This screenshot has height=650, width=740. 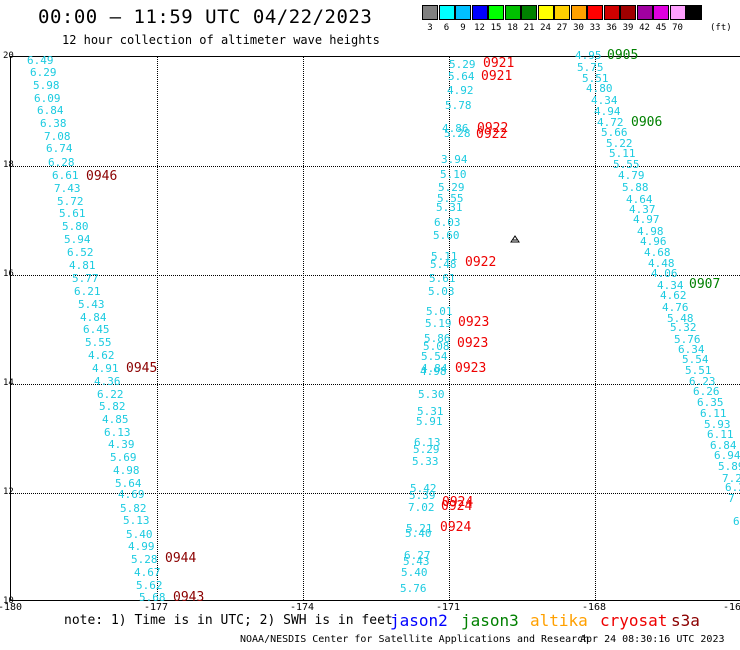 I want to click on wave-height-value: 5.54, so click(x=695, y=359).